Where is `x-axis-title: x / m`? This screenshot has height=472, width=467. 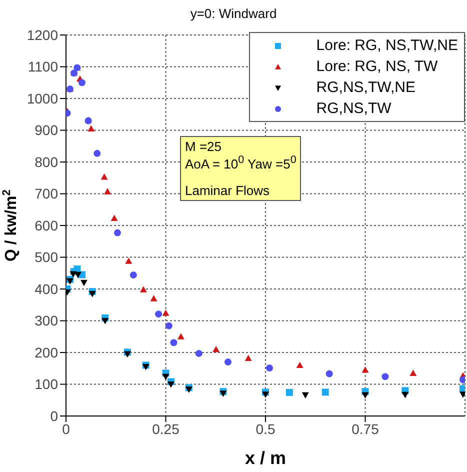
x-axis-title: x / m is located at coordinates (265, 458).